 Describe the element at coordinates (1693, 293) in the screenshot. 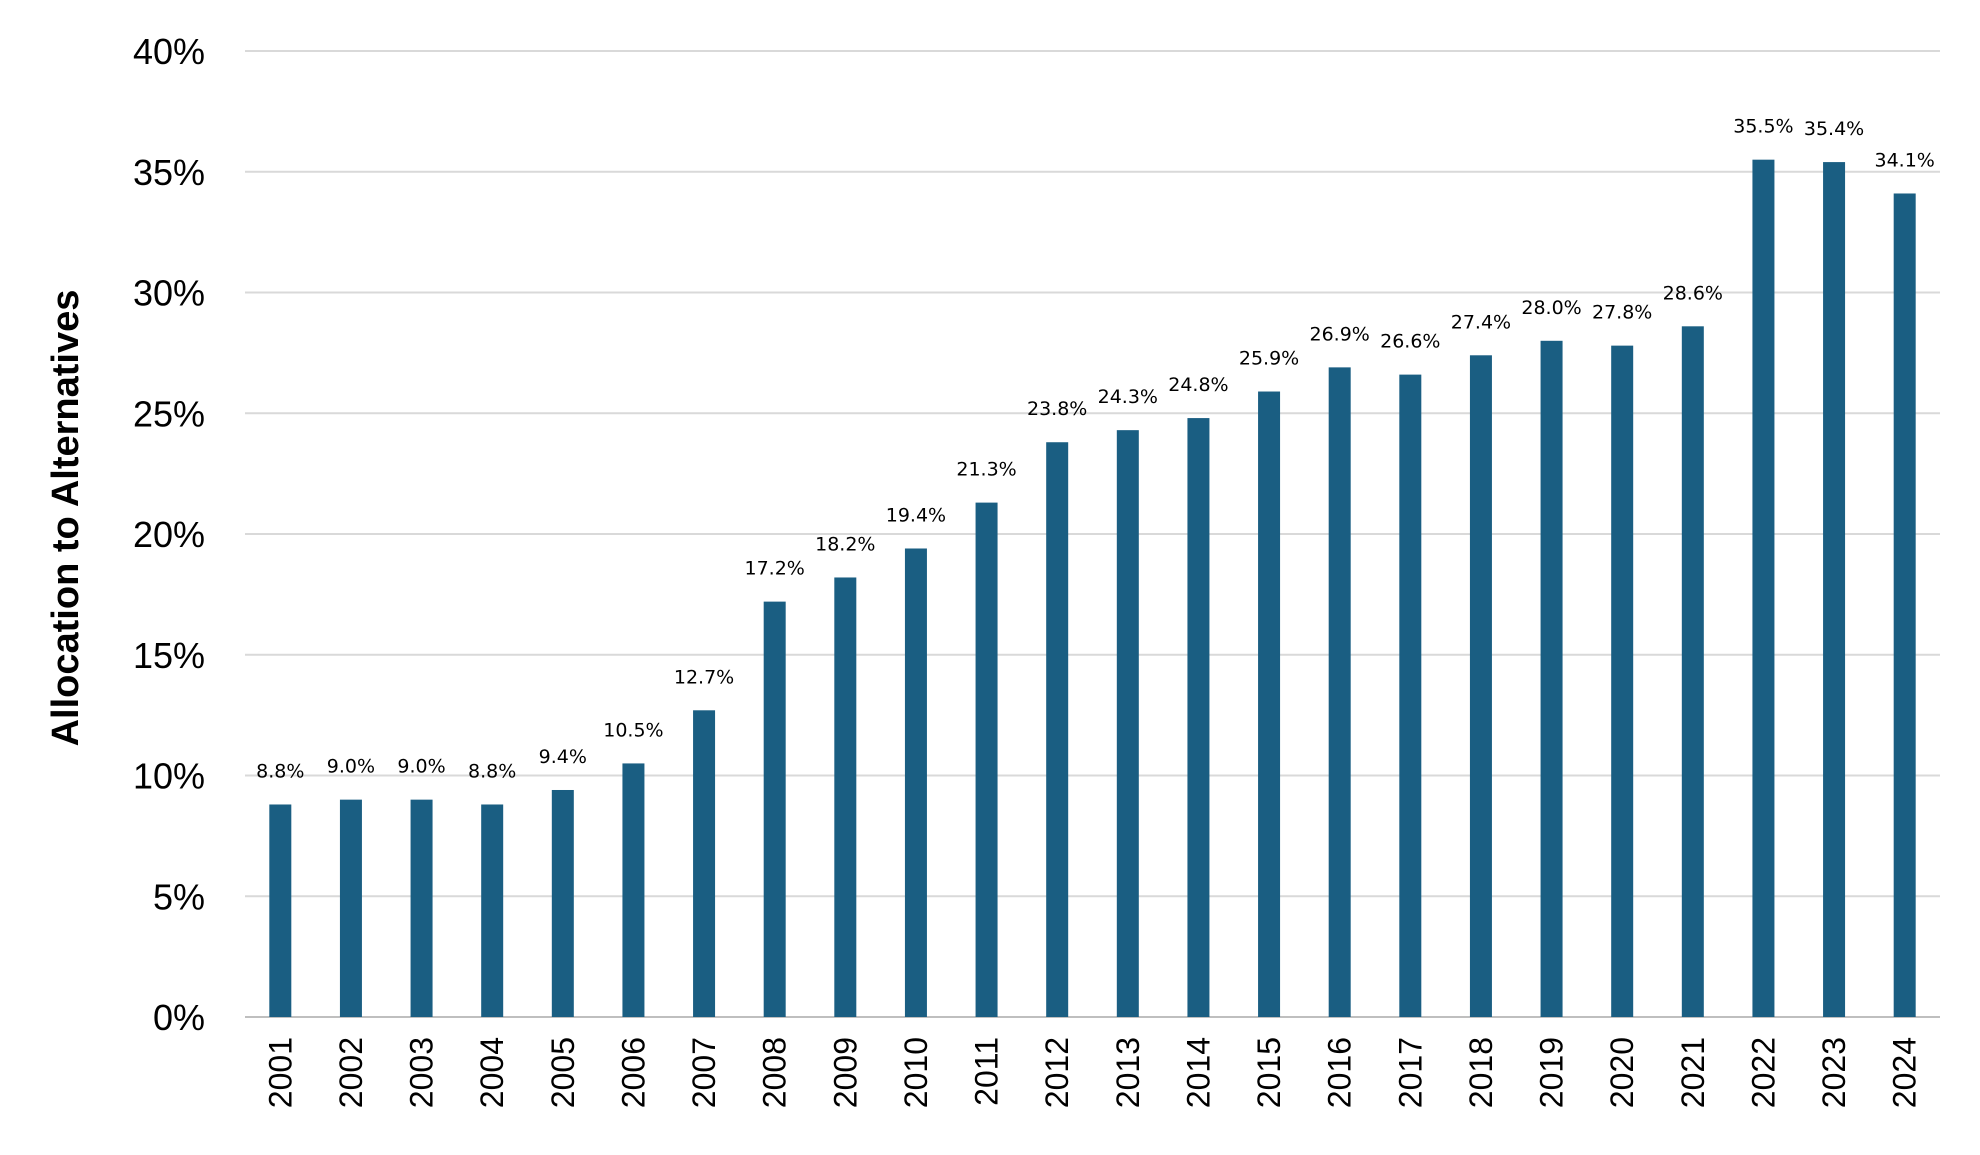

I see `data-label: 28.6%` at that location.